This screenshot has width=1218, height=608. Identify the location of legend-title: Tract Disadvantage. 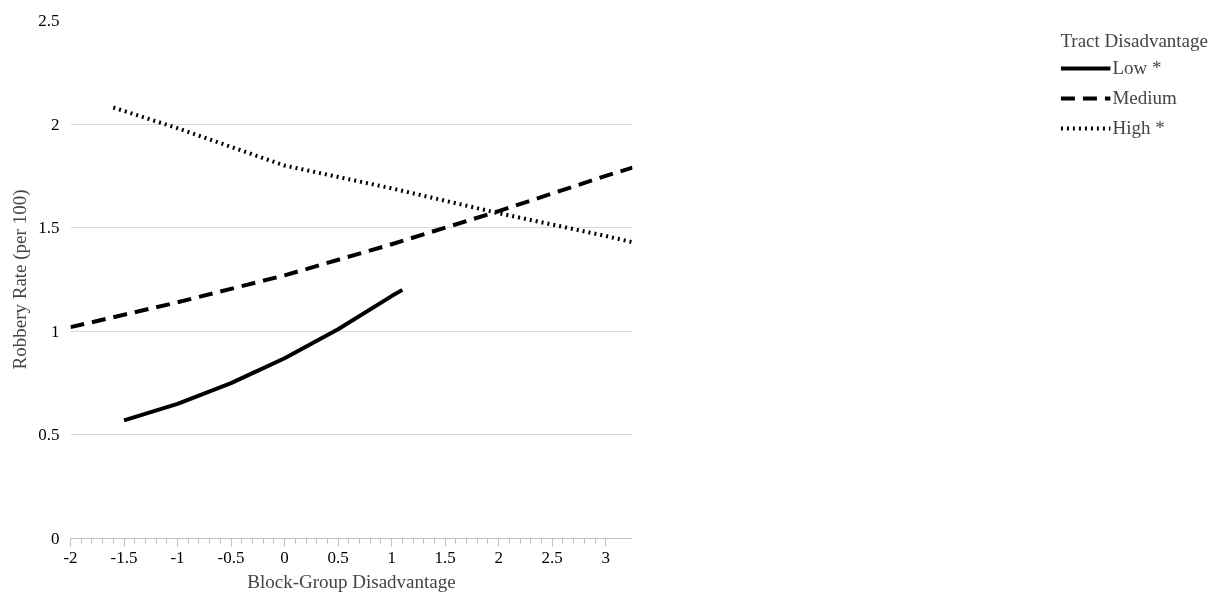
(1134, 41).